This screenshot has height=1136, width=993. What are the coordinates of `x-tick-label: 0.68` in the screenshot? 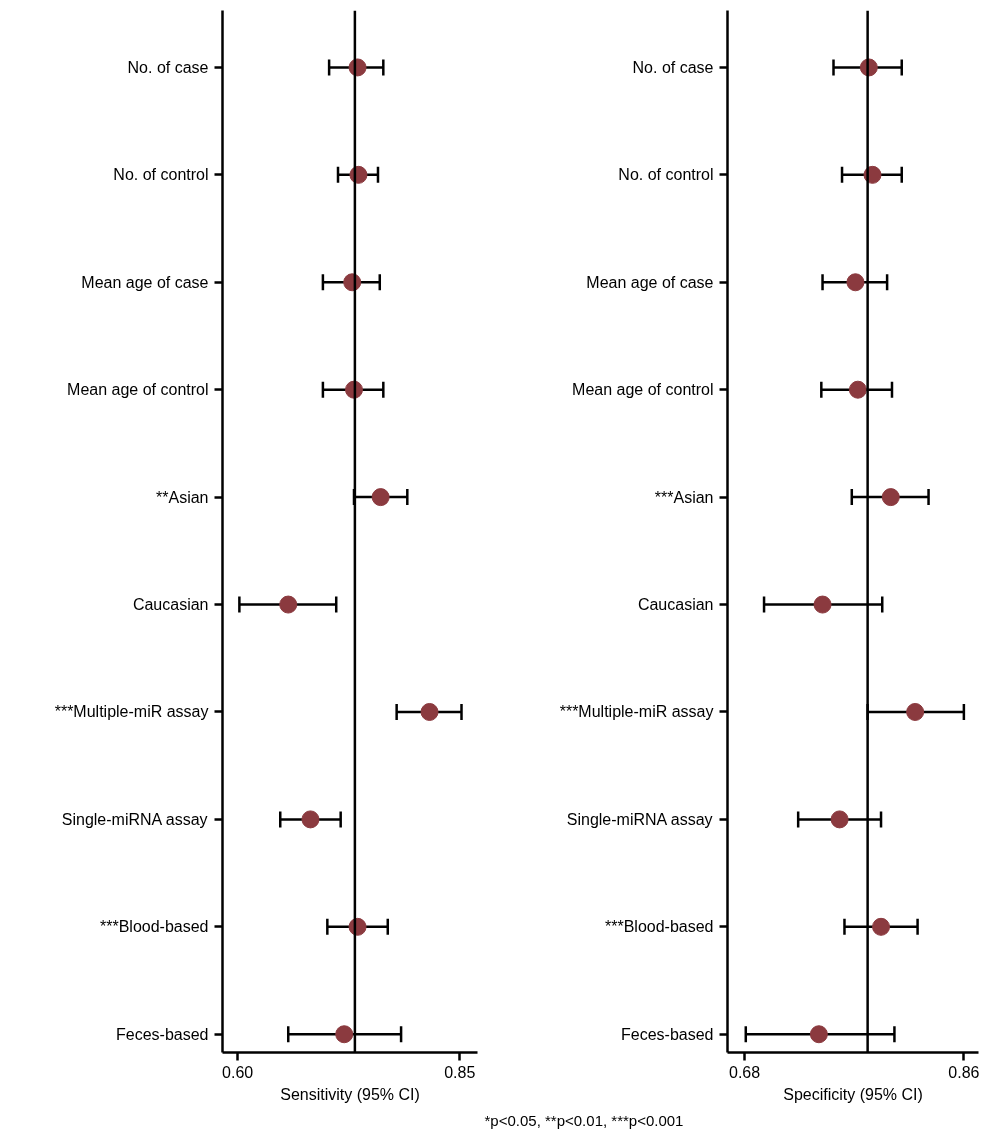 It's located at (744, 1072).